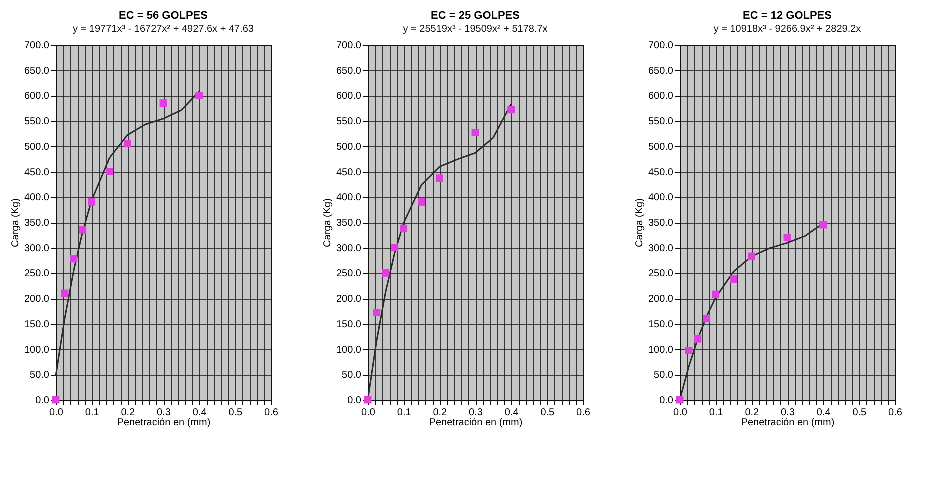 The width and height of the screenshot is (933, 499). I want to click on chart-title: EC = 56 GOLPES, so click(163, 16).